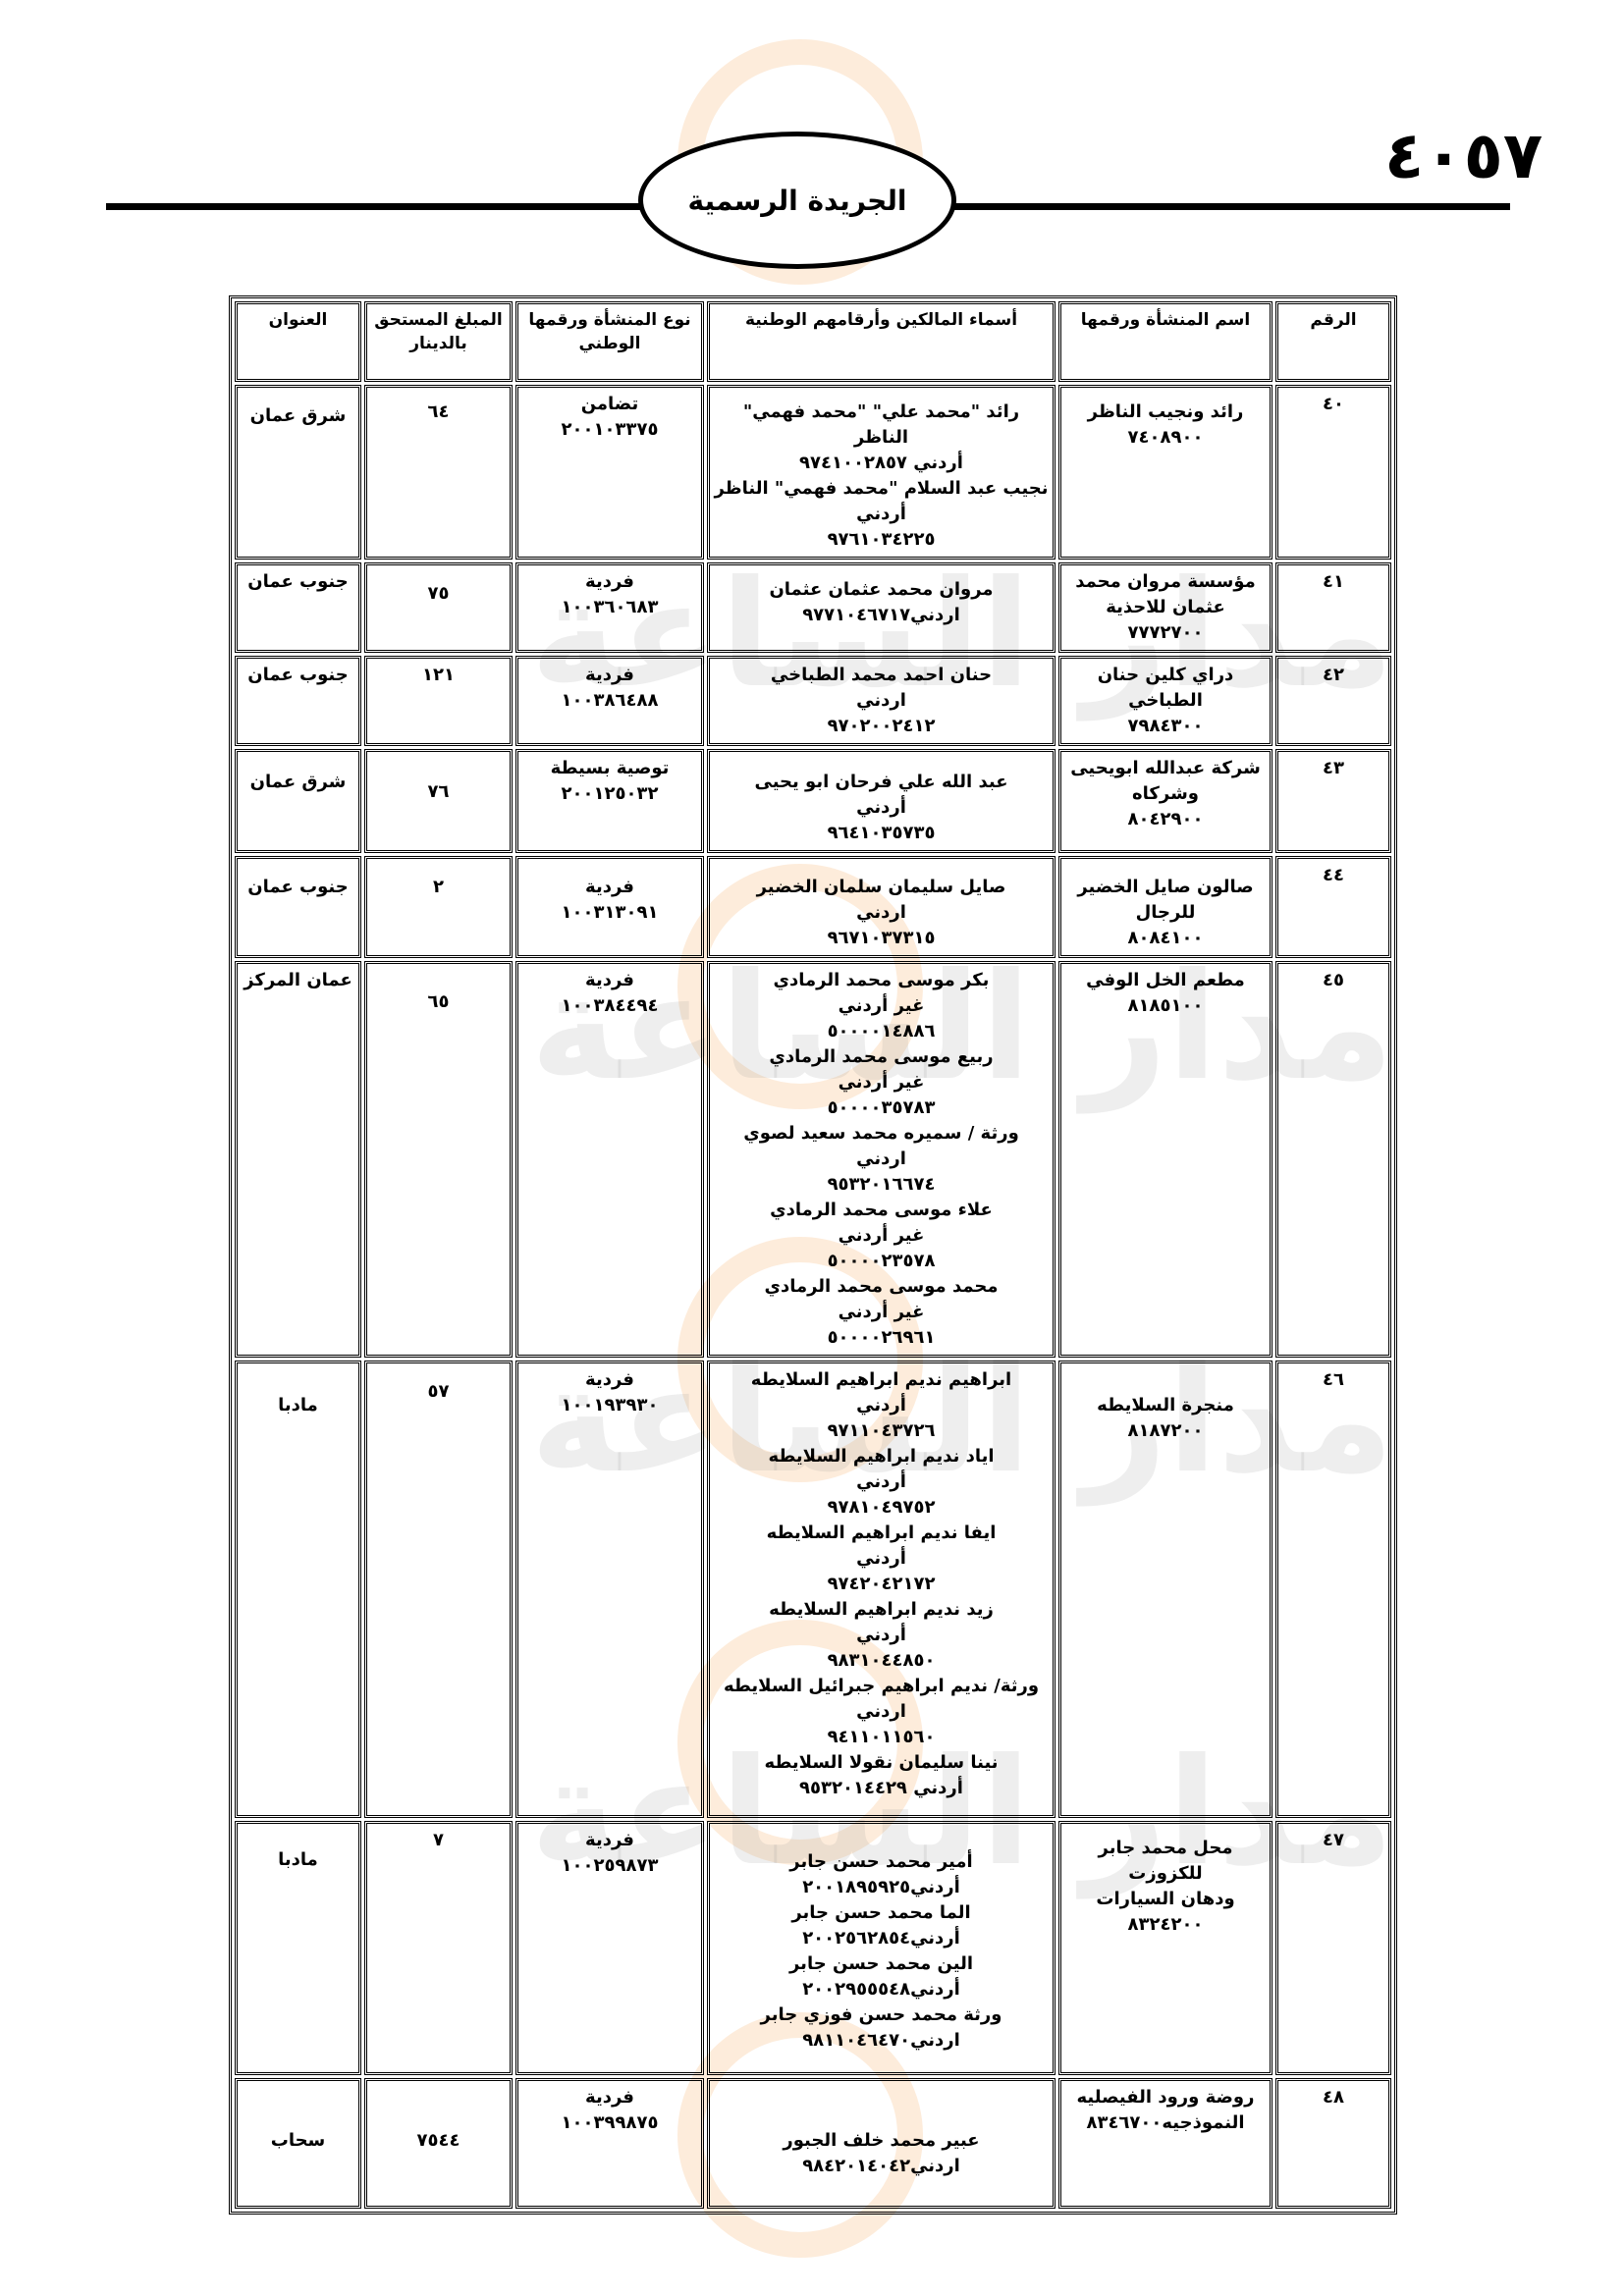  Describe the element at coordinates (1333, 701) in the screenshot. I see `row-number-cell: ٤٢` at that location.